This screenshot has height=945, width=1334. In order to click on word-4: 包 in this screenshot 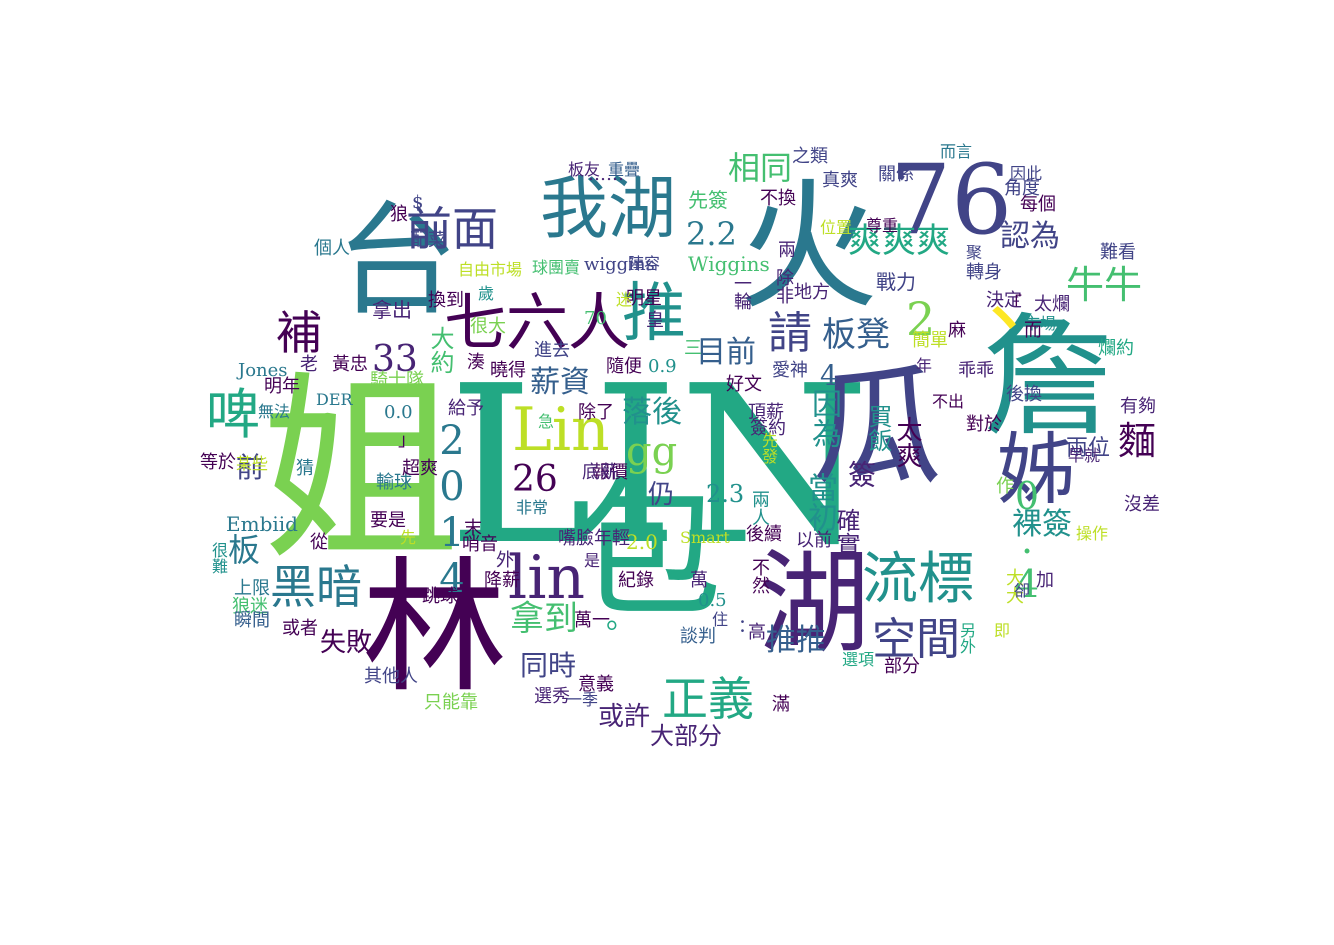, I will do `click(647, 551)`.